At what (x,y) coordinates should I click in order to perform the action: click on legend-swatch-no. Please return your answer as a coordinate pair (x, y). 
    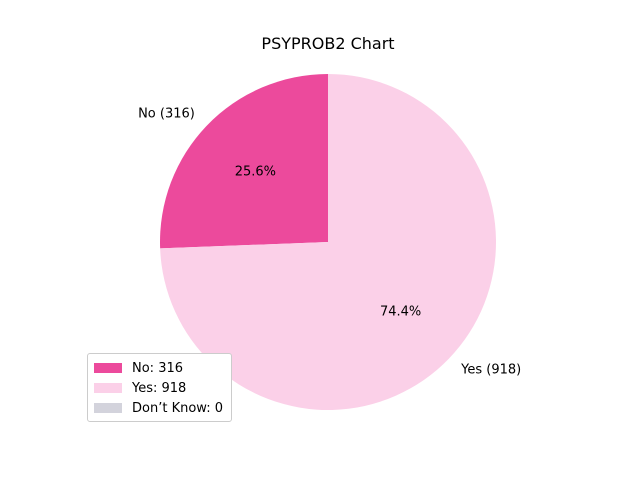
    Looking at the image, I should click on (108, 368).